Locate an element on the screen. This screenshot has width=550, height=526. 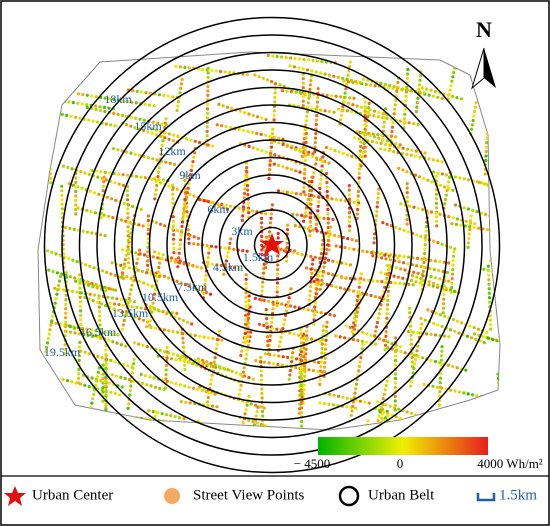
colorbar-label: 4000 Wh/m² is located at coordinates (510, 463).